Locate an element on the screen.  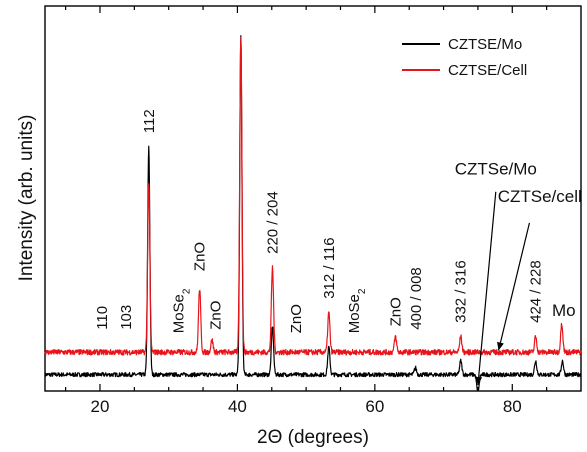
callouts: CZTSe/Mo CZTSe/cell is located at coordinates (518, 273).